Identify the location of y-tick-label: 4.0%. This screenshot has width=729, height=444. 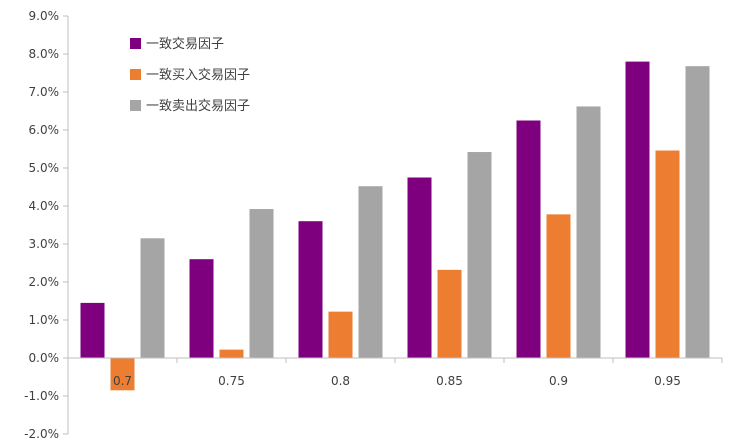
(44, 206).